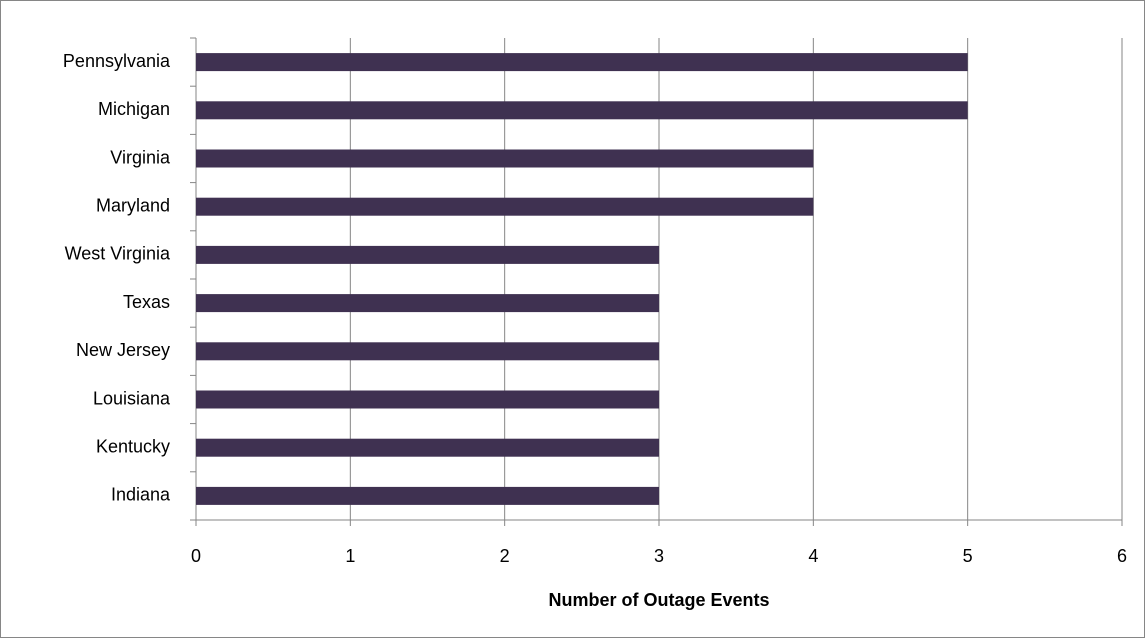 The height and width of the screenshot is (638, 1145). What do you see at coordinates (132, 398) in the screenshot?
I see `y-tick-label: Louisiana` at bounding box center [132, 398].